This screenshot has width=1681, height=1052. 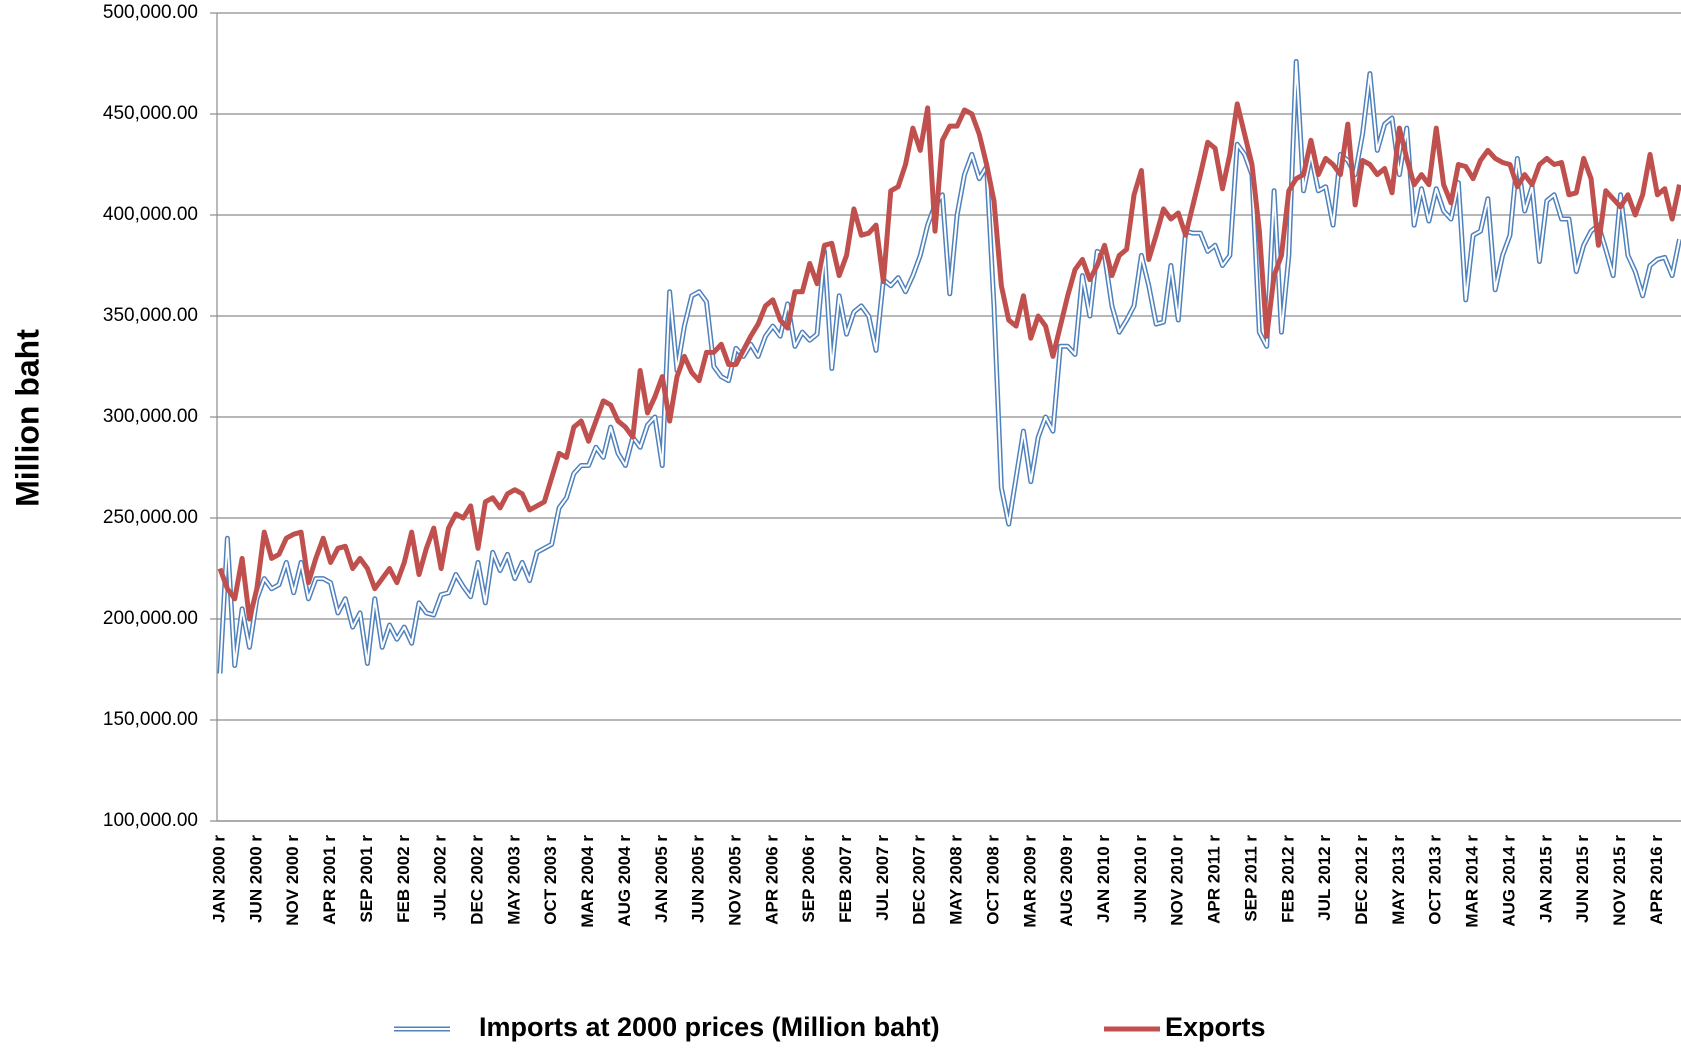 I want to click on x-tick-label: FEB 2007 r, so click(x=845, y=879).